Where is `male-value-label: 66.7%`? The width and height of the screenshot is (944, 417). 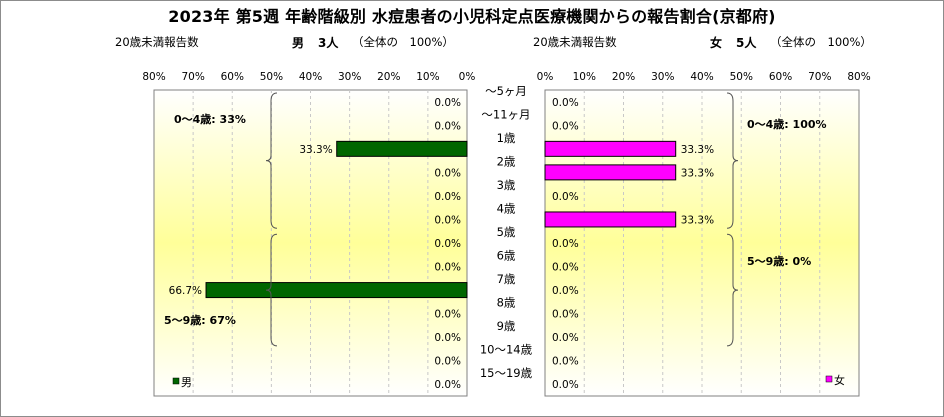
male-value-label: 66.7% is located at coordinates (185, 291).